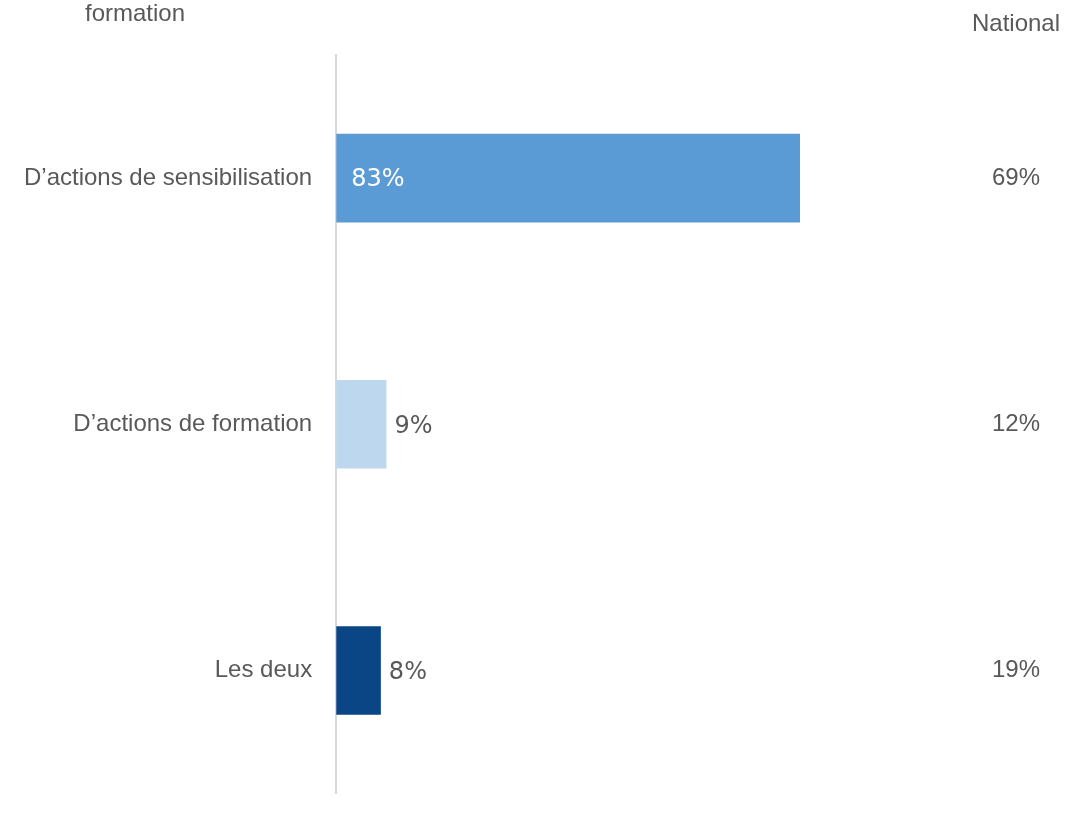 This screenshot has width=1068, height=832. What do you see at coordinates (135, 13) in the screenshot?
I see `text: formation` at bounding box center [135, 13].